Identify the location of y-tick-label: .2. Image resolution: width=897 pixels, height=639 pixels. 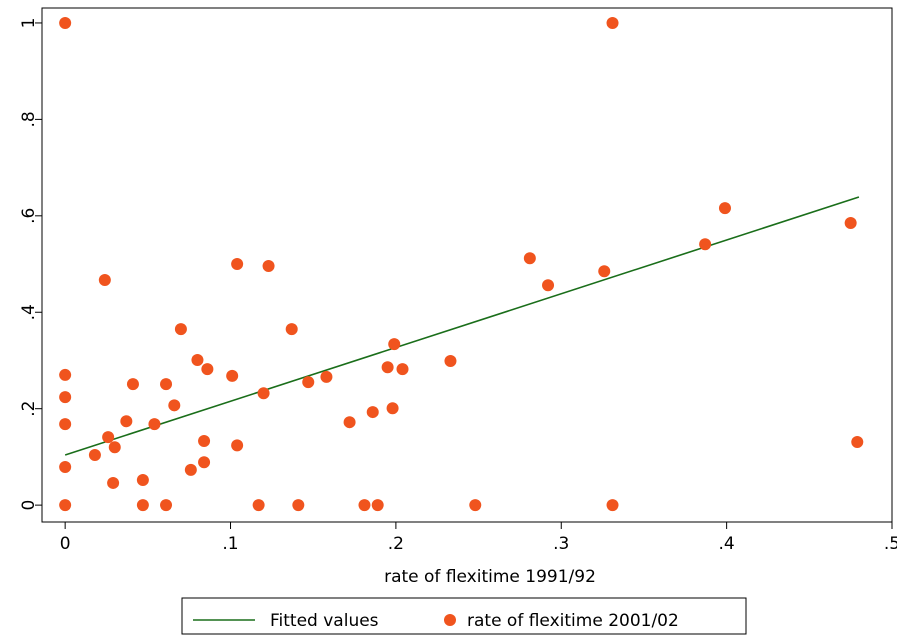
(29, 409).